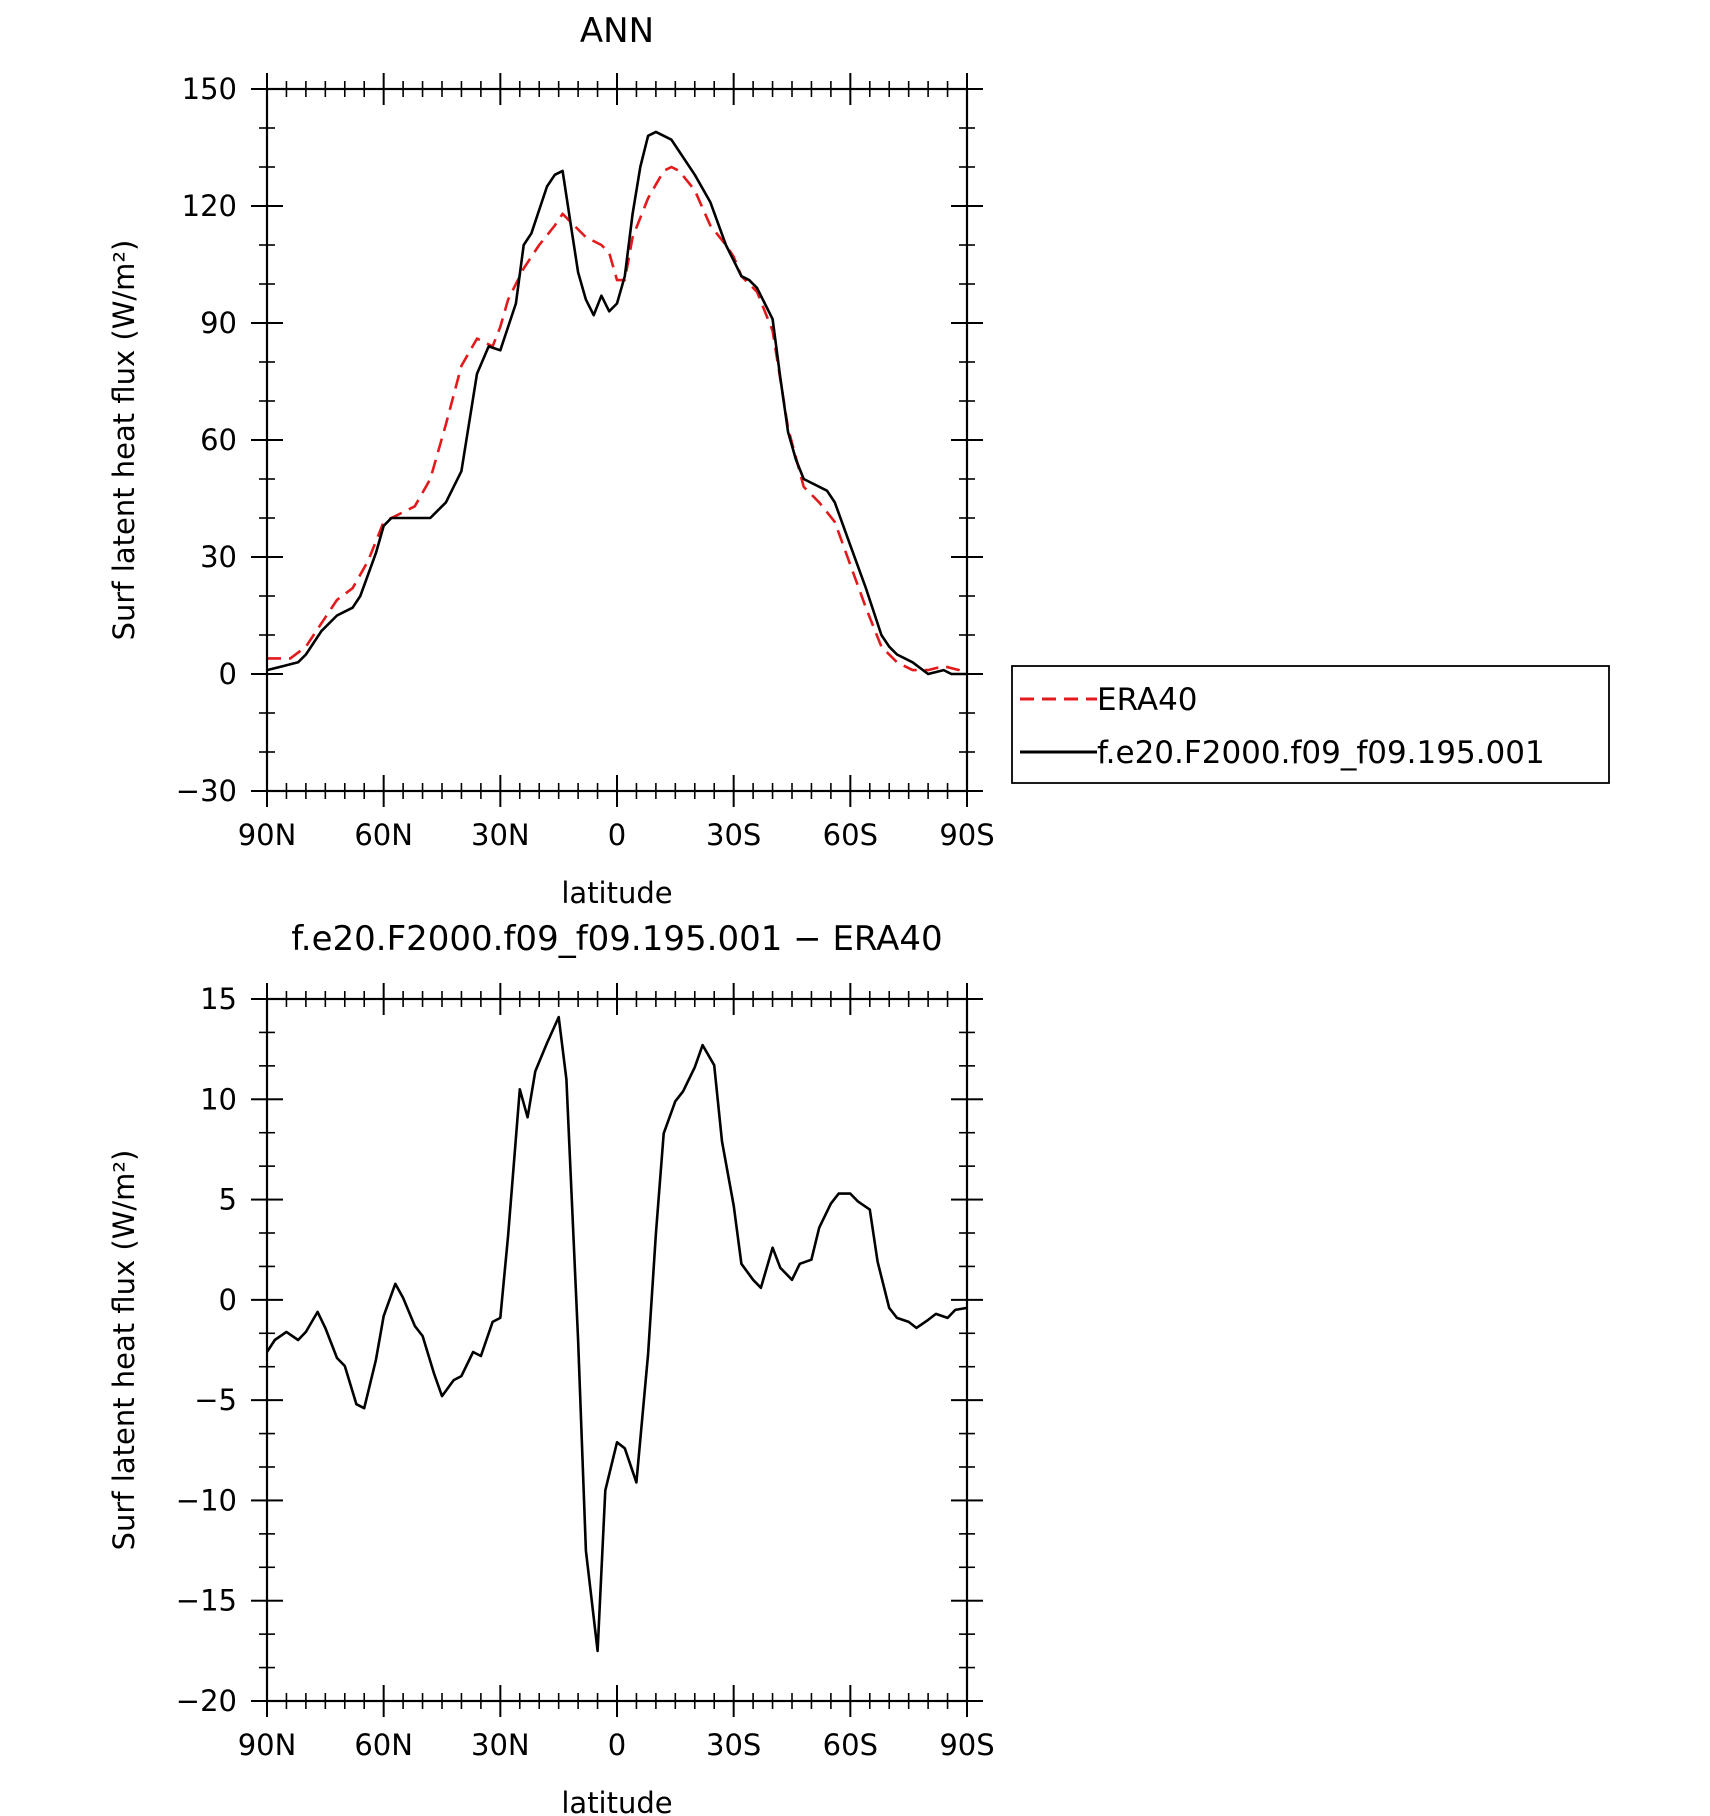  I want to click on chart-bottom-ylabel: Surf latent heat flux (W/m²), so click(124, 1350).